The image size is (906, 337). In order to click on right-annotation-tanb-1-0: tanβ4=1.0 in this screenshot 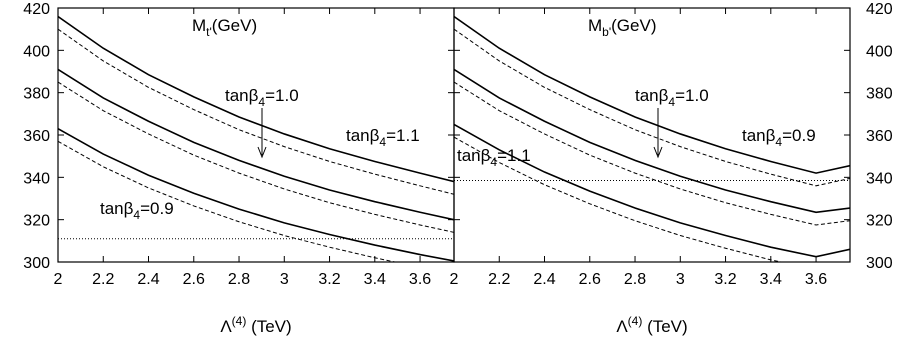, I will do `click(672, 97)`.